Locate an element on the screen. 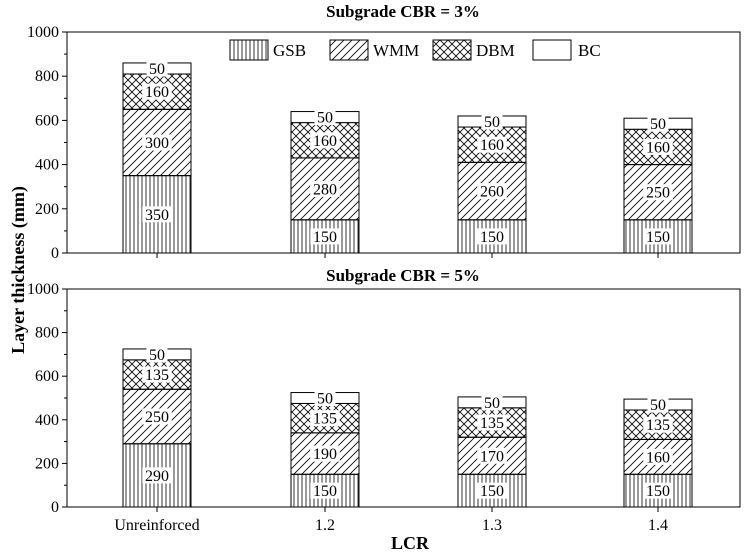  legend-label-dbm: DBM is located at coordinates (495, 50).